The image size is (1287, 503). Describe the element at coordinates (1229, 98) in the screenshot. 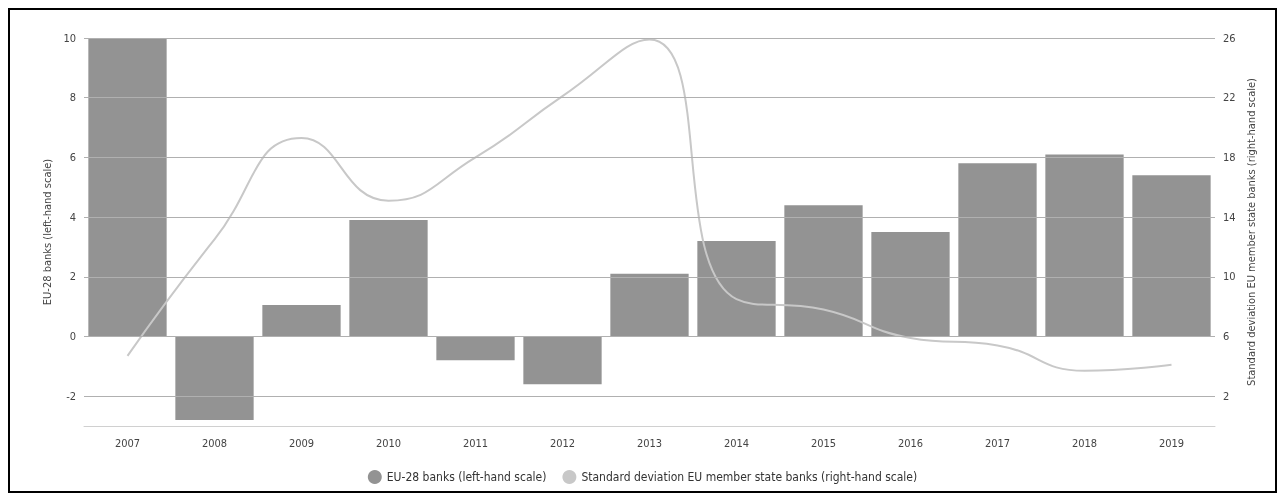

I see `y2-tick-label: 22` at that location.